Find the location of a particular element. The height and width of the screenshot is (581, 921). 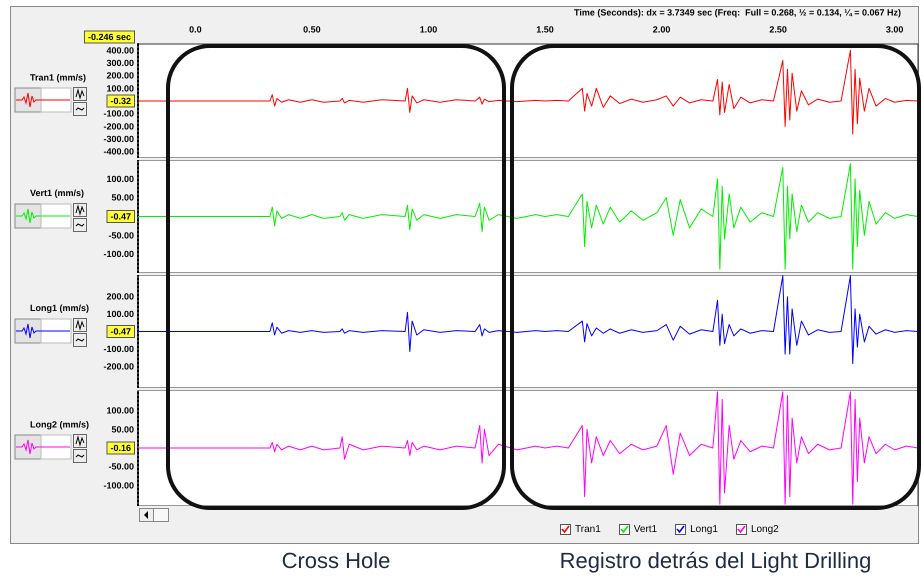

y-tick-label: 300.00 is located at coordinates (120, 63).